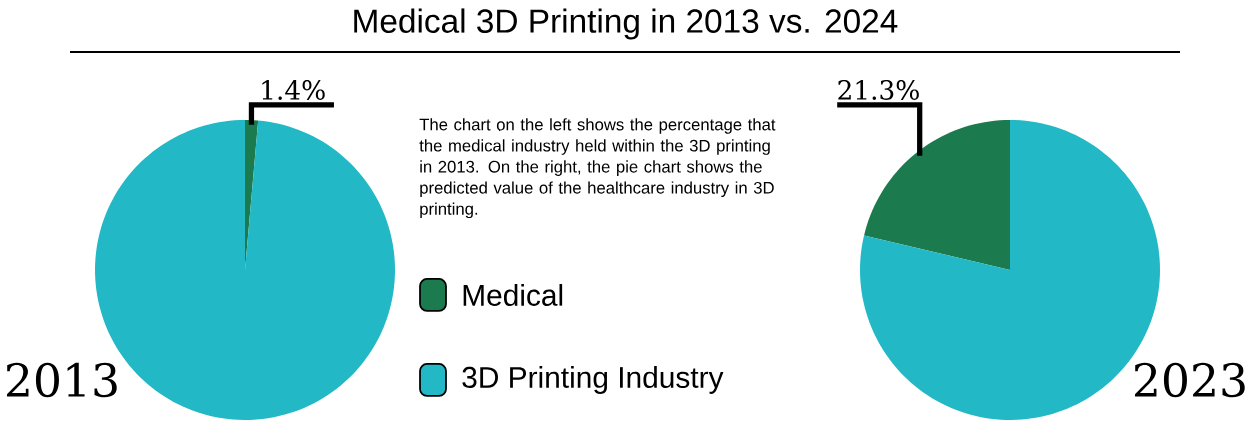  What do you see at coordinates (293, 89) in the screenshot?
I see `data-label: 1.4%` at bounding box center [293, 89].